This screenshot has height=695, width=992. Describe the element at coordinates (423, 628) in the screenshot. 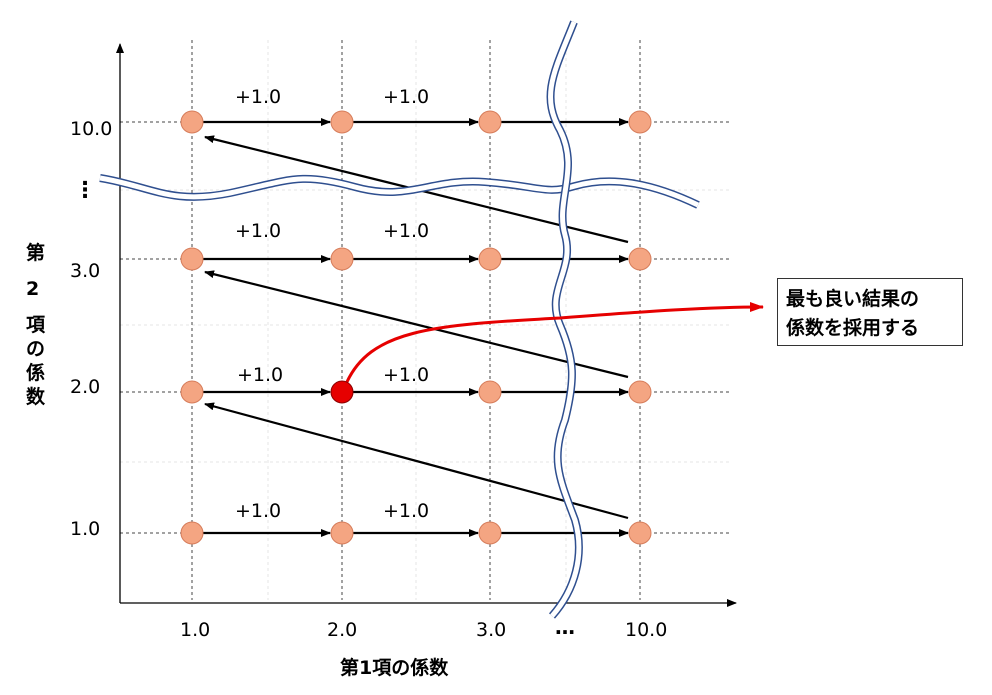

I see `x-tick-labels: 1.0 2.0 3.0 … 10.0` at that location.